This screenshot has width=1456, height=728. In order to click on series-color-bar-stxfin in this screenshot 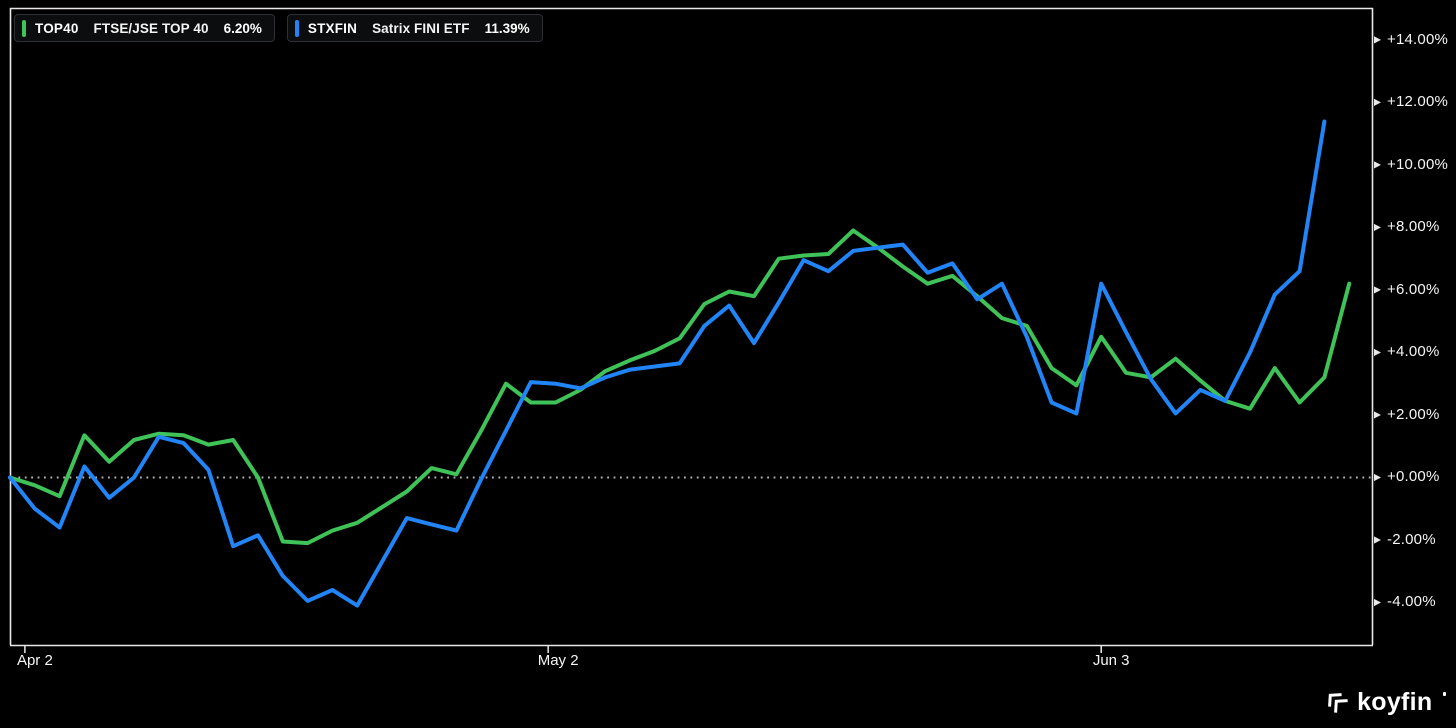, I will do `click(296, 28)`.